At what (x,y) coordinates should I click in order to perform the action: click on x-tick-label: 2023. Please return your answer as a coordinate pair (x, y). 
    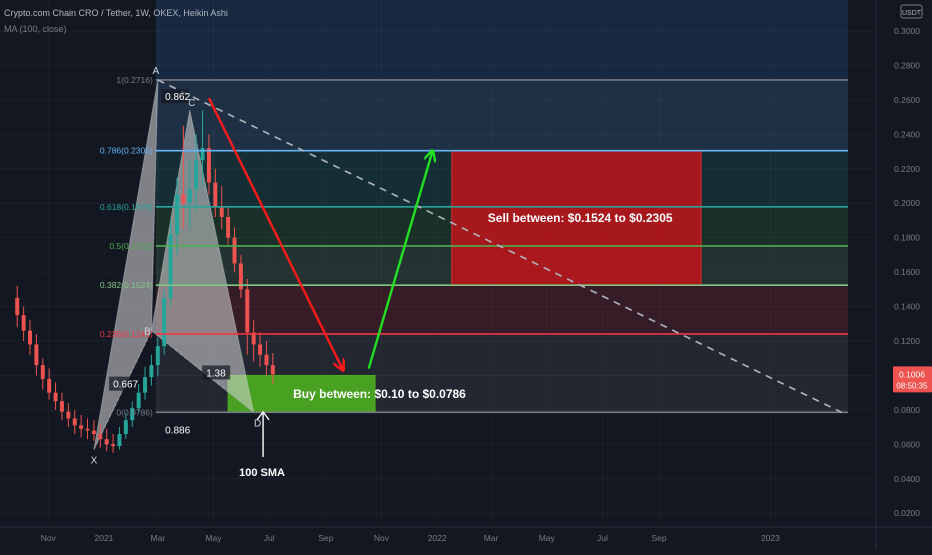
    Looking at the image, I should click on (770, 538).